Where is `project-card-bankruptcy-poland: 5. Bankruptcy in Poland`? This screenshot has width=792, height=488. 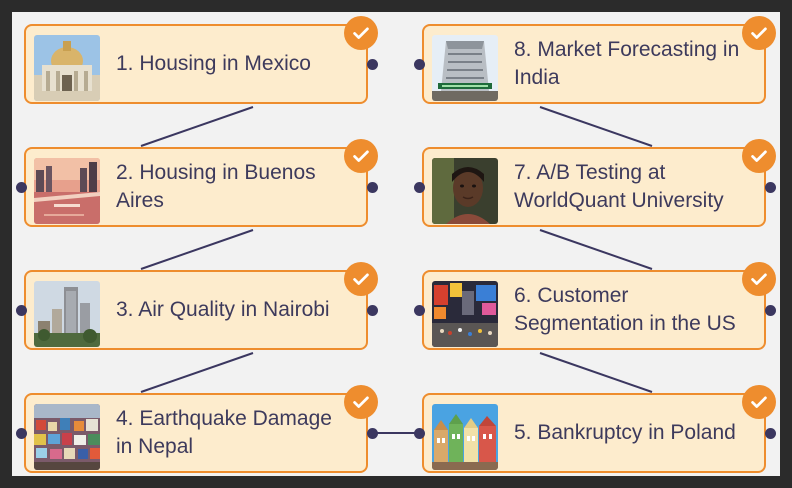
project-card-bankruptcy-poland: 5. Bankruptcy in Poland is located at coordinates (599, 429).